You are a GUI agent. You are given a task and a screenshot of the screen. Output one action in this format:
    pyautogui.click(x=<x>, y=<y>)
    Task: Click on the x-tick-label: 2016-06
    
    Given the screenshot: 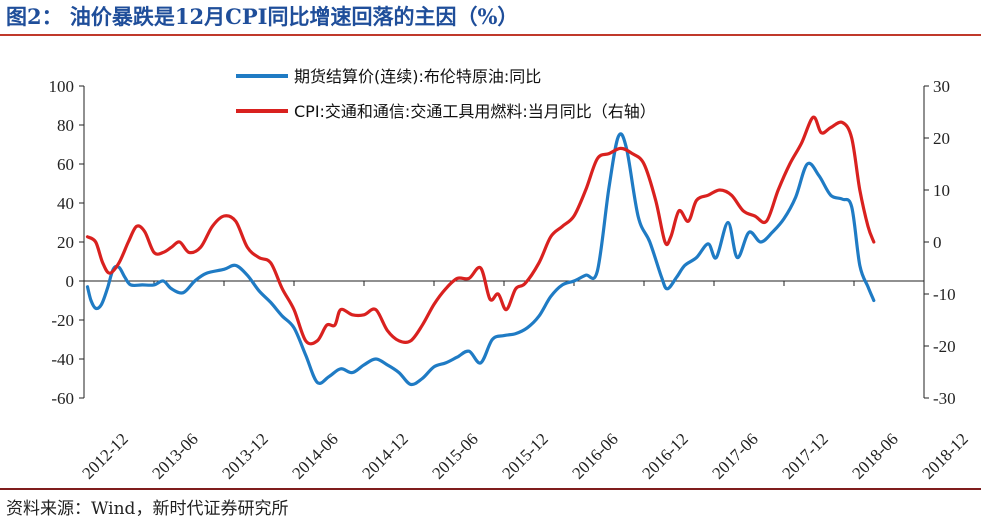 What is the action you would take?
    pyautogui.click(x=595, y=456)
    